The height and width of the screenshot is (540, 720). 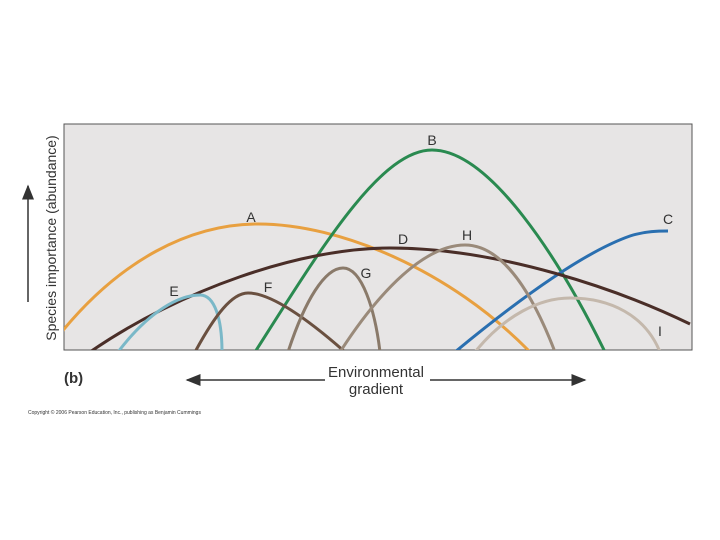 I want to click on curve-label: C, so click(x=668, y=219).